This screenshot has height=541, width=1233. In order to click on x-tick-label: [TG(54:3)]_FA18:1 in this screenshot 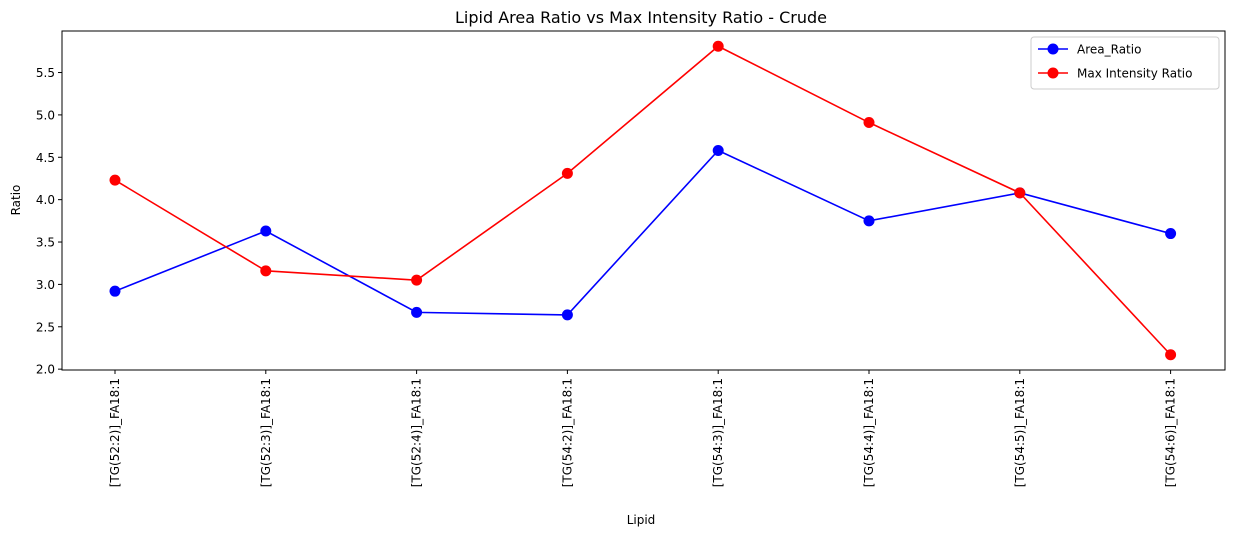, I will do `click(718, 432)`.